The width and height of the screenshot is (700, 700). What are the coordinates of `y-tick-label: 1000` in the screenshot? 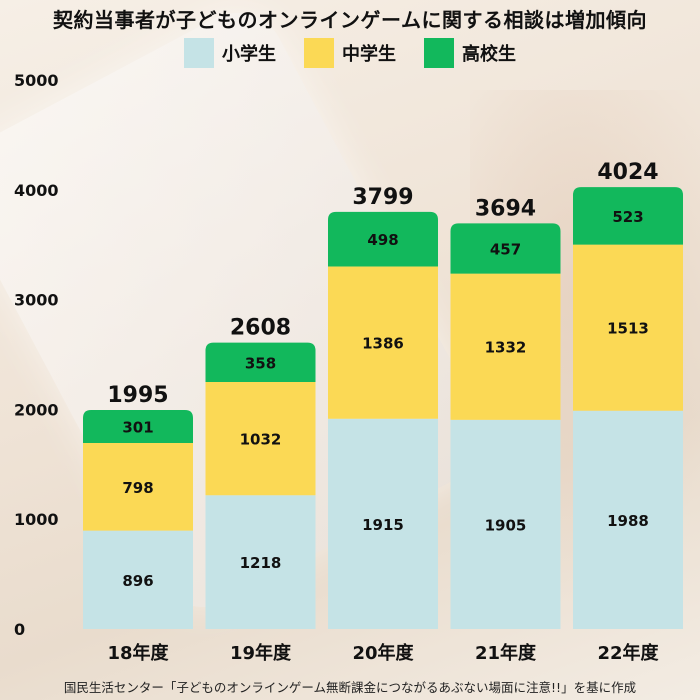 It's located at (36, 519).